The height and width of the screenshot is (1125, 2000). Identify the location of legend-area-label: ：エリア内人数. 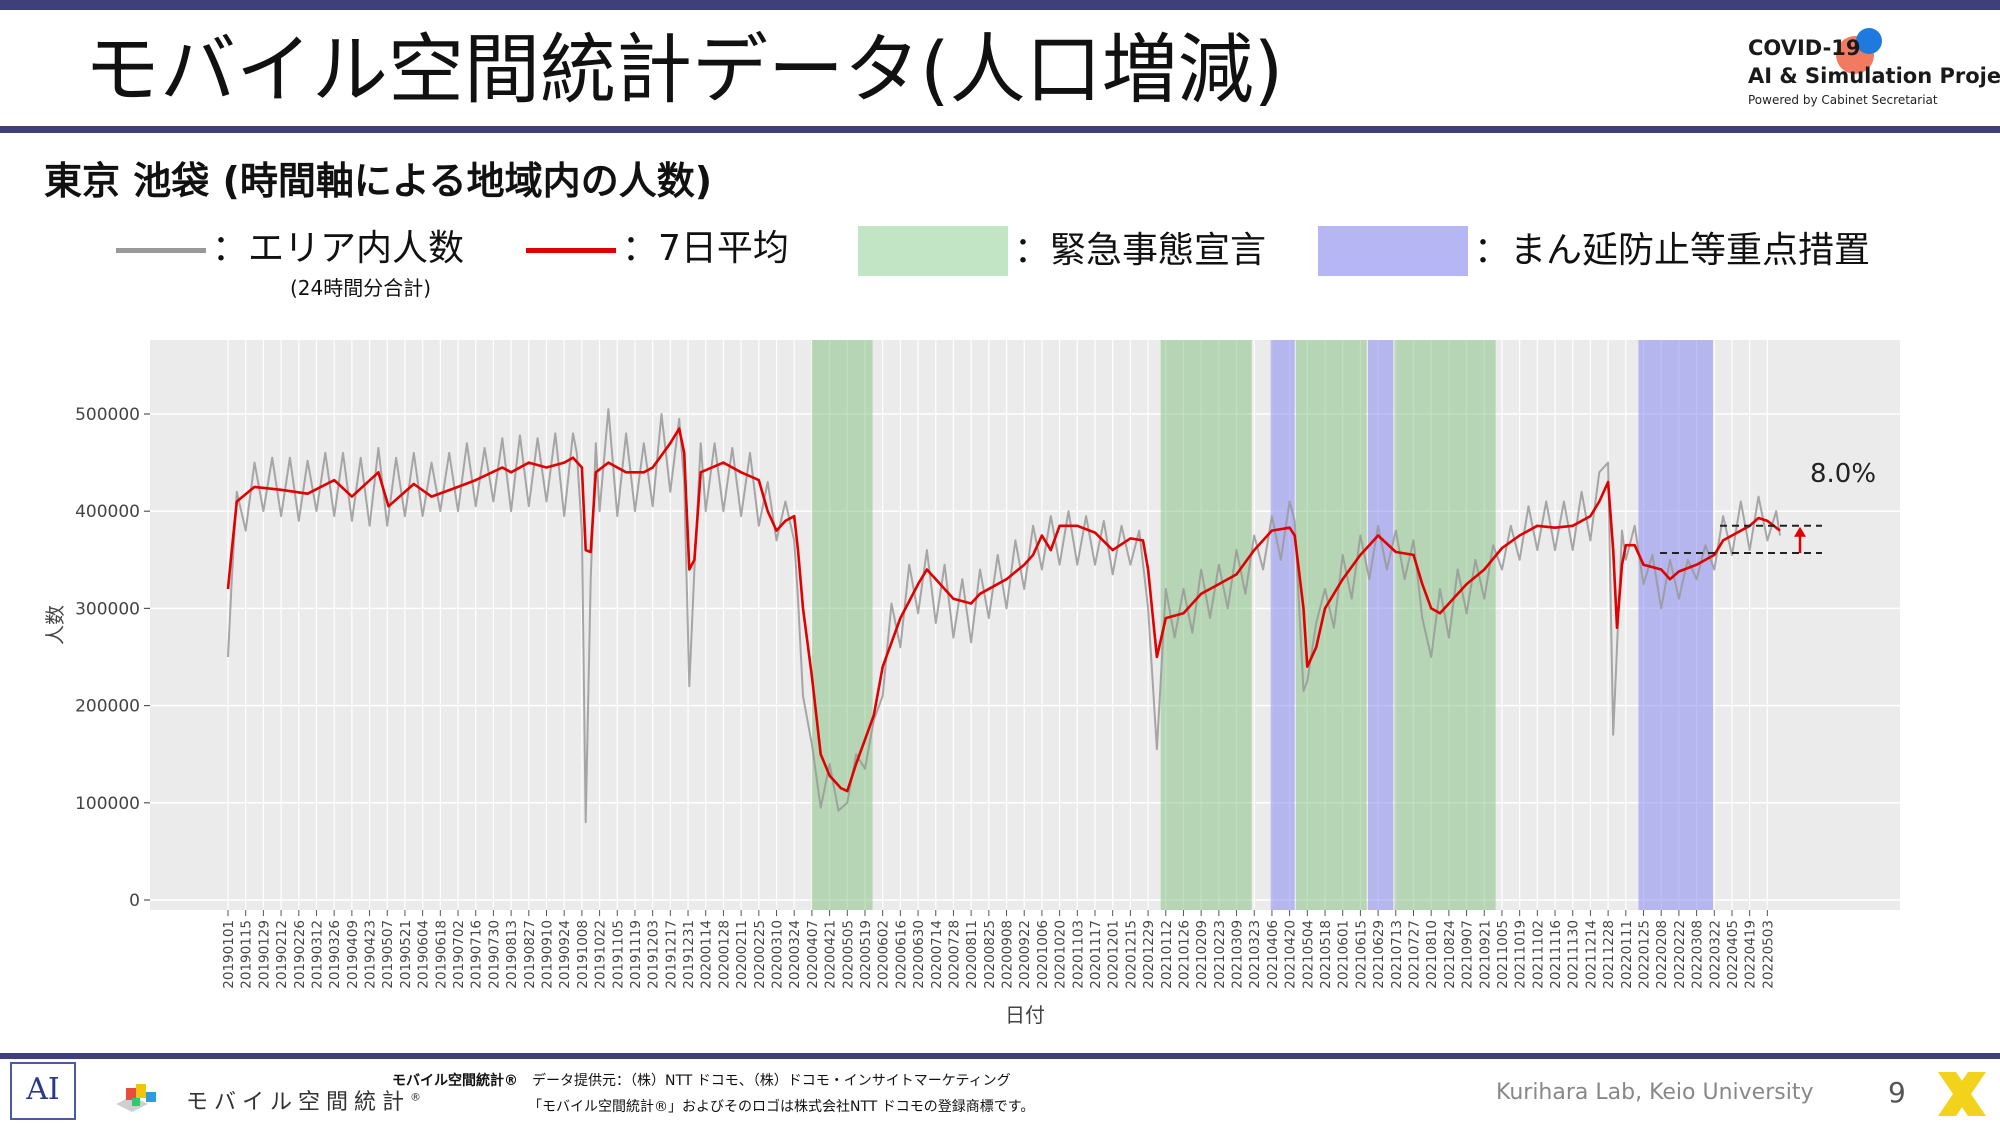
(338, 248).